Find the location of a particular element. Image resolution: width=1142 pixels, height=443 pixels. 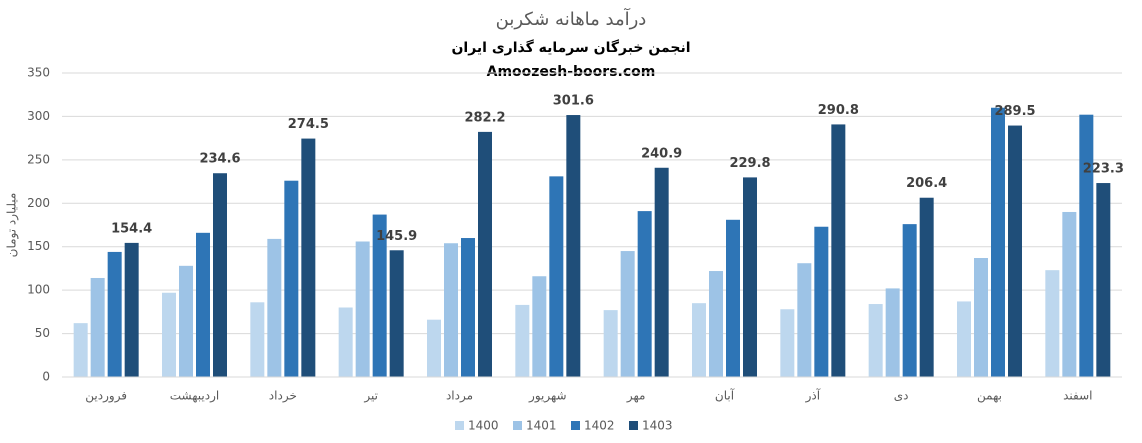

data-label: 282.2 is located at coordinates (484, 117).